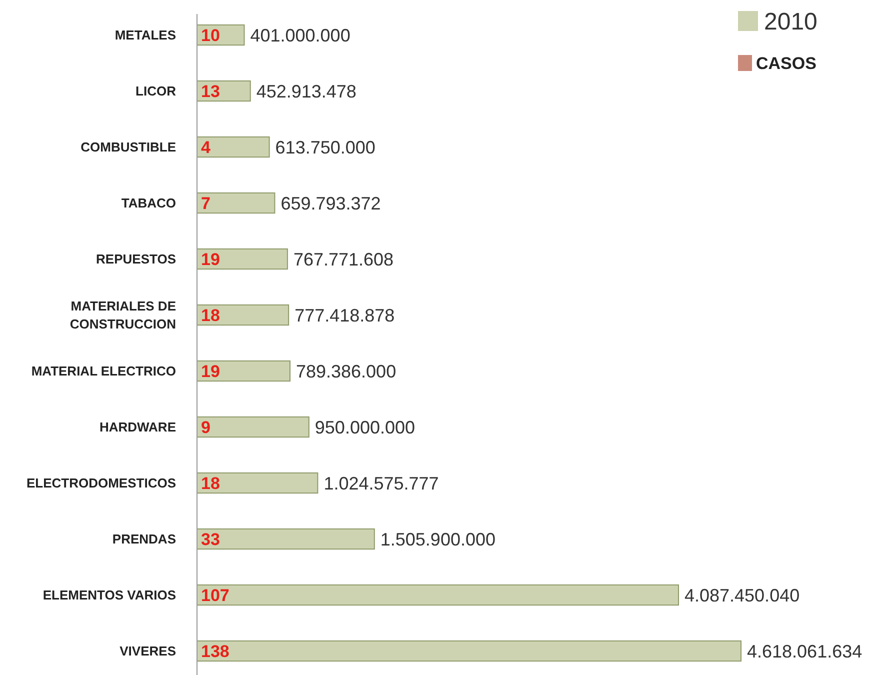 The height and width of the screenshot is (675, 876). I want to click on y-tick-label: ELEMENTOS VARIOS, so click(109, 595).